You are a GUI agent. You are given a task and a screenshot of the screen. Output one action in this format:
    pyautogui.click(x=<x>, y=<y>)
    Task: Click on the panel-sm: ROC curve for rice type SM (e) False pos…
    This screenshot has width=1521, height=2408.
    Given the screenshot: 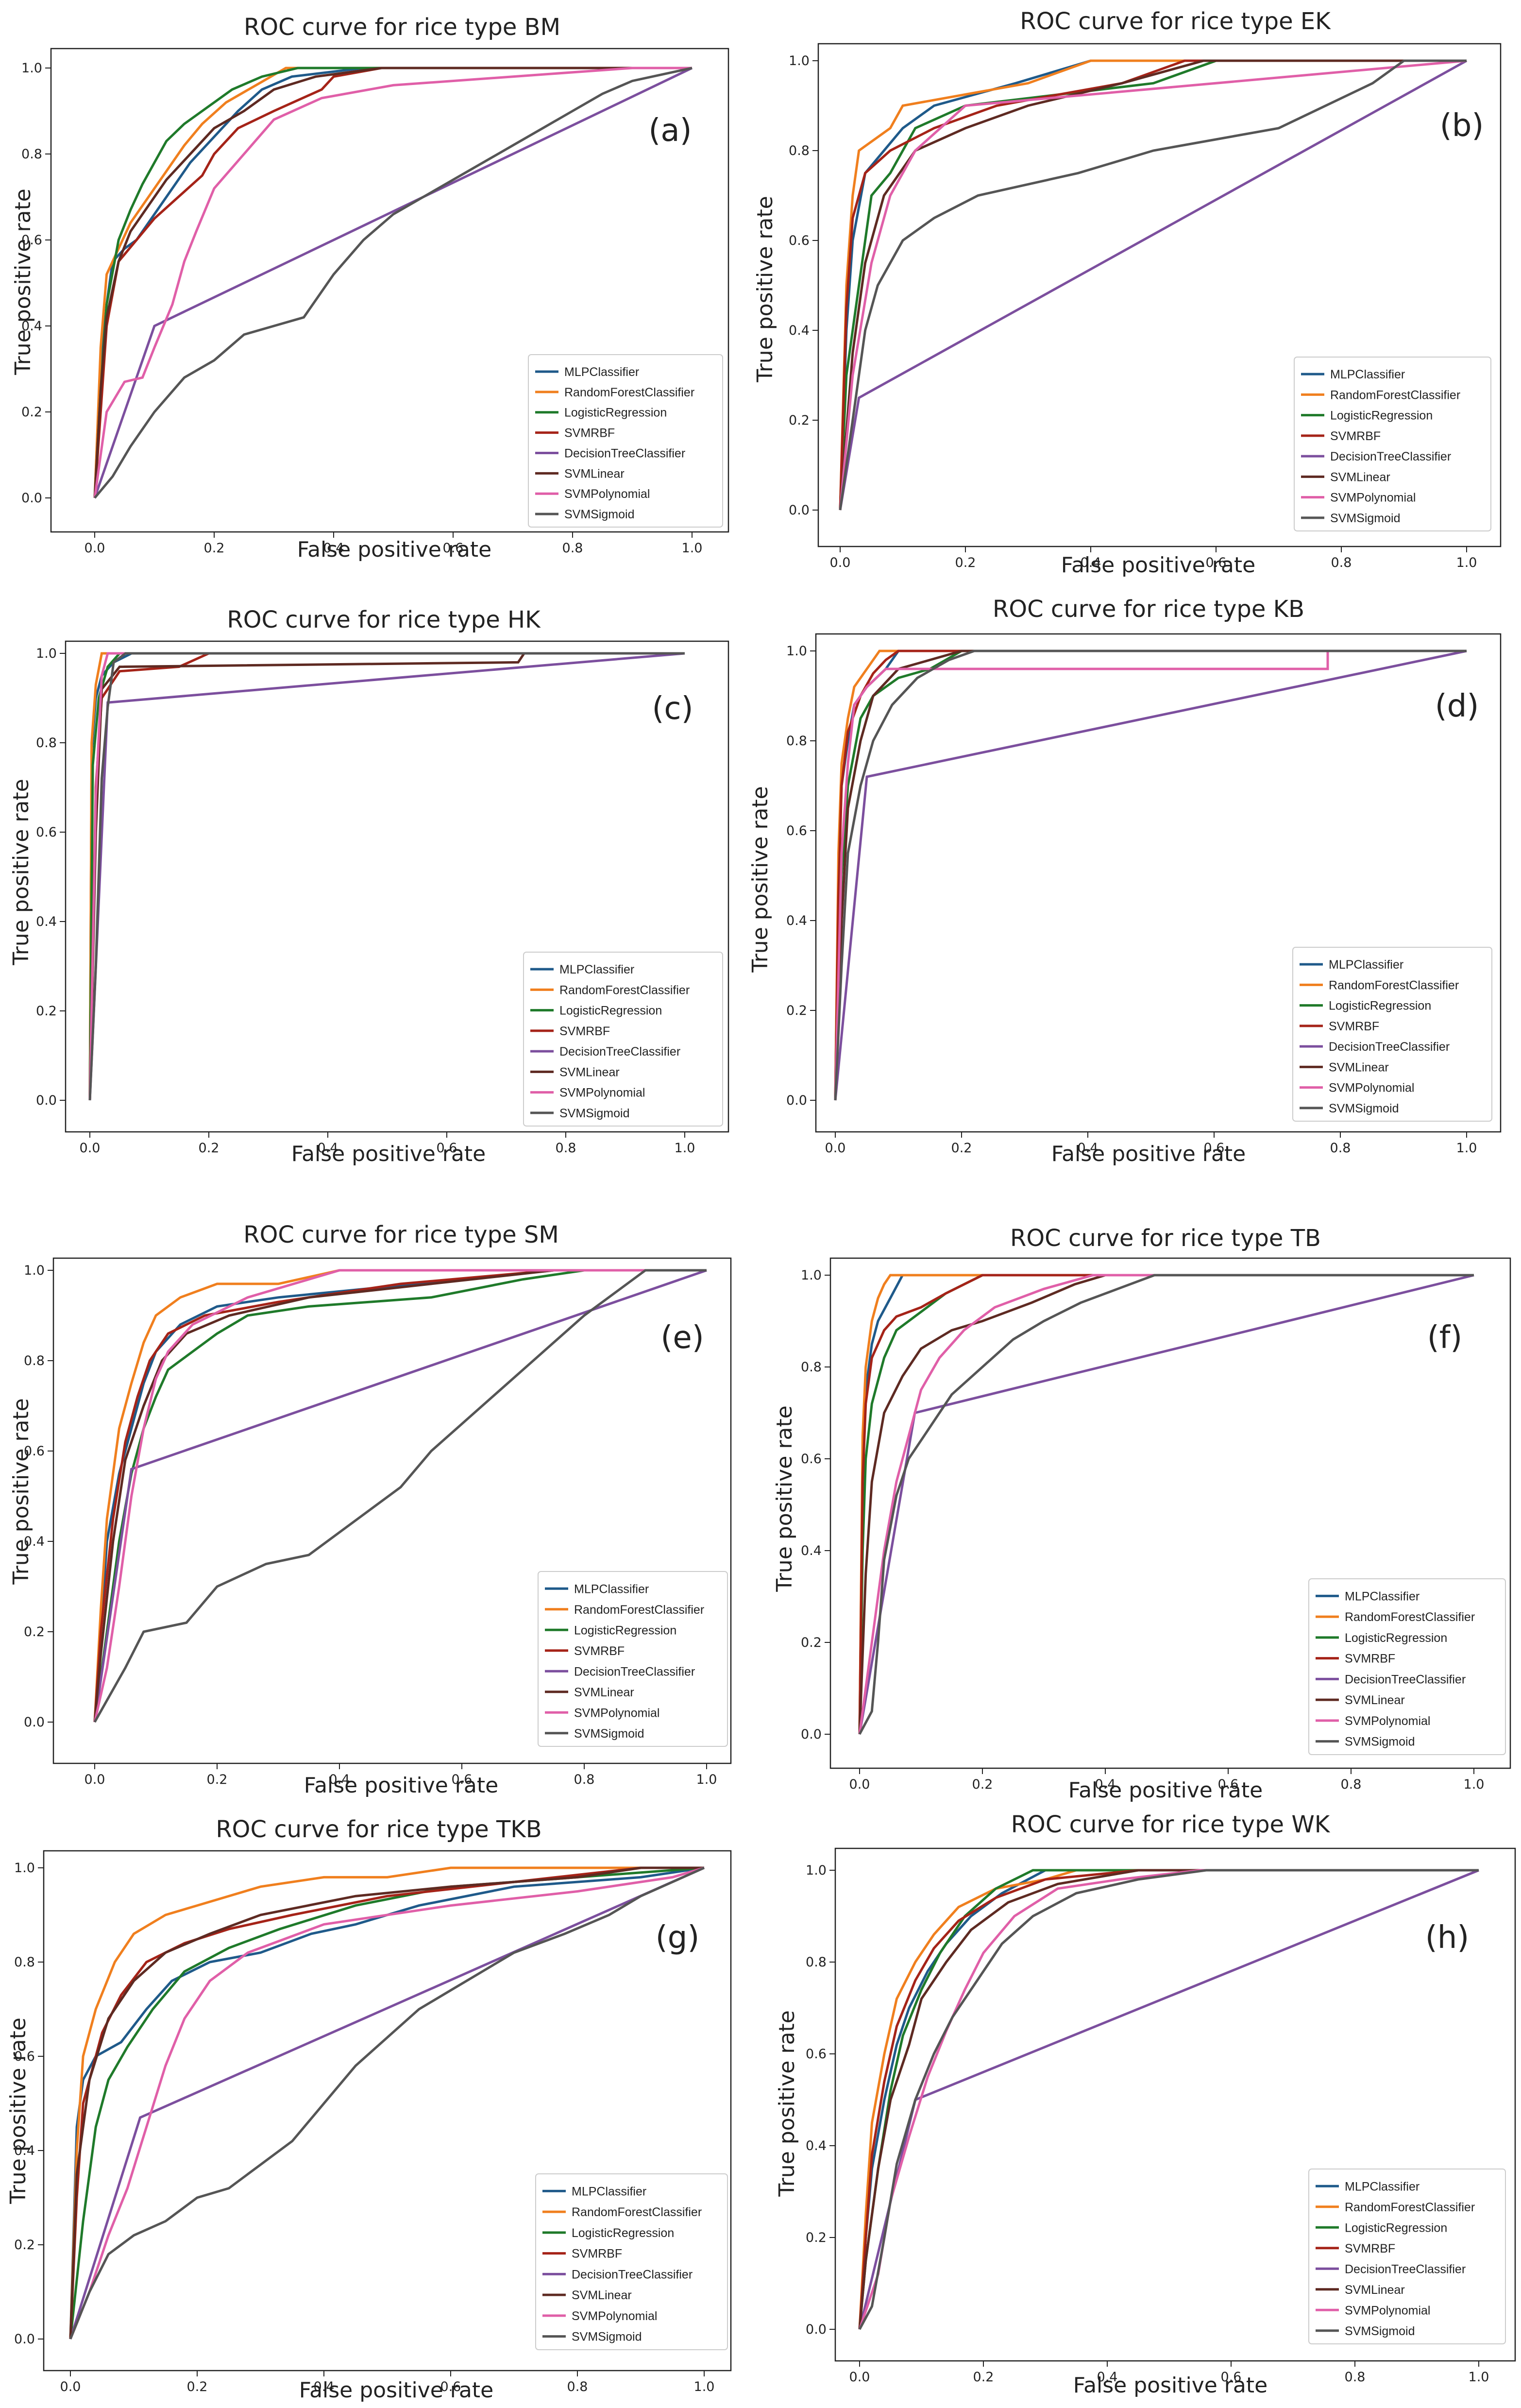 What is the action you would take?
    pyautogui.click(x=370, y=1509)
    